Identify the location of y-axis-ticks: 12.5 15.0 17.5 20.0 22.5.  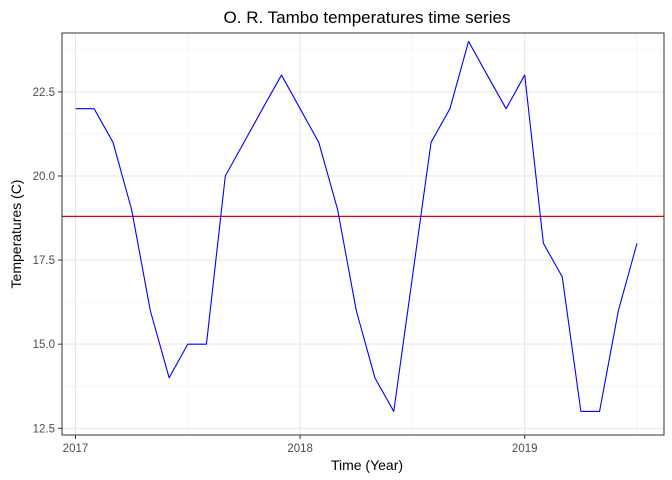
(47, 261).